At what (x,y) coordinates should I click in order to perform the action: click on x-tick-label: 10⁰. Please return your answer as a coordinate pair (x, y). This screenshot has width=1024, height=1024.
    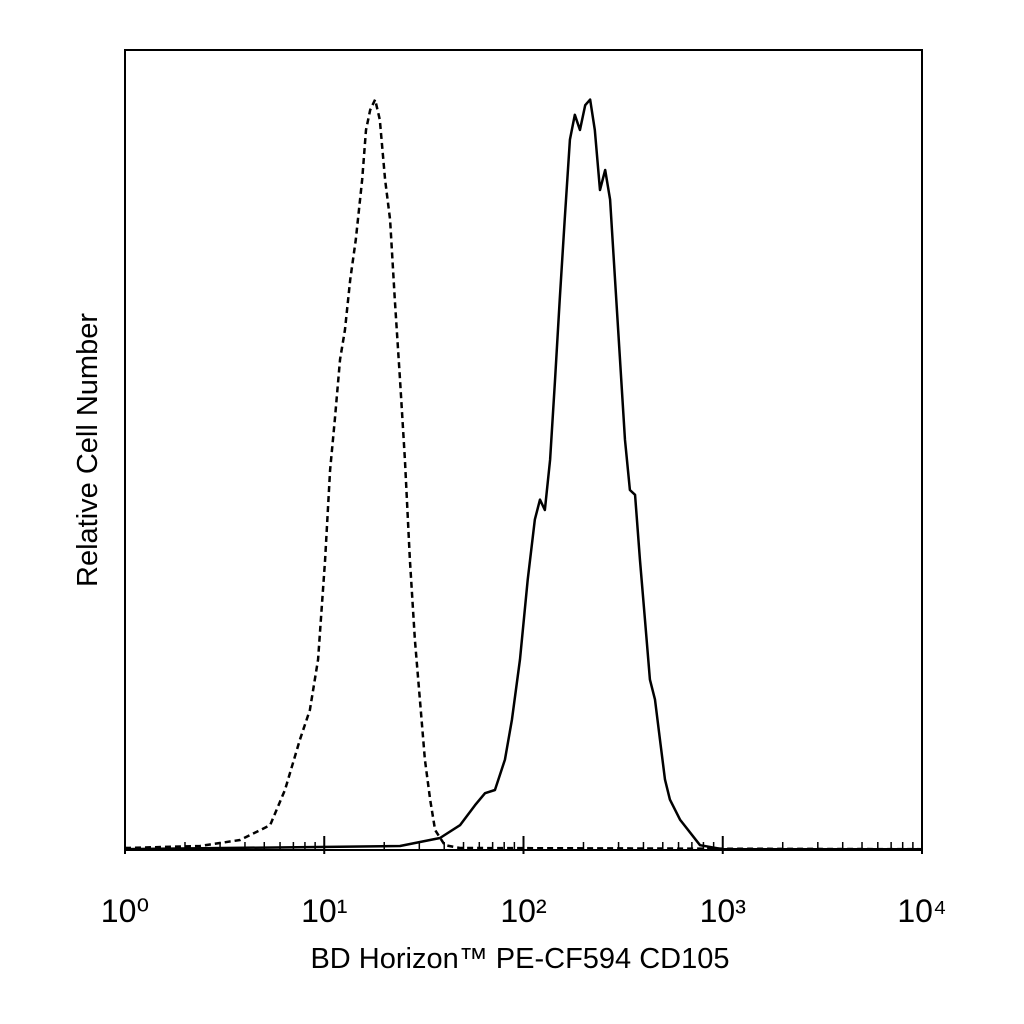
    Looking at the image, I should click on (125, 911).